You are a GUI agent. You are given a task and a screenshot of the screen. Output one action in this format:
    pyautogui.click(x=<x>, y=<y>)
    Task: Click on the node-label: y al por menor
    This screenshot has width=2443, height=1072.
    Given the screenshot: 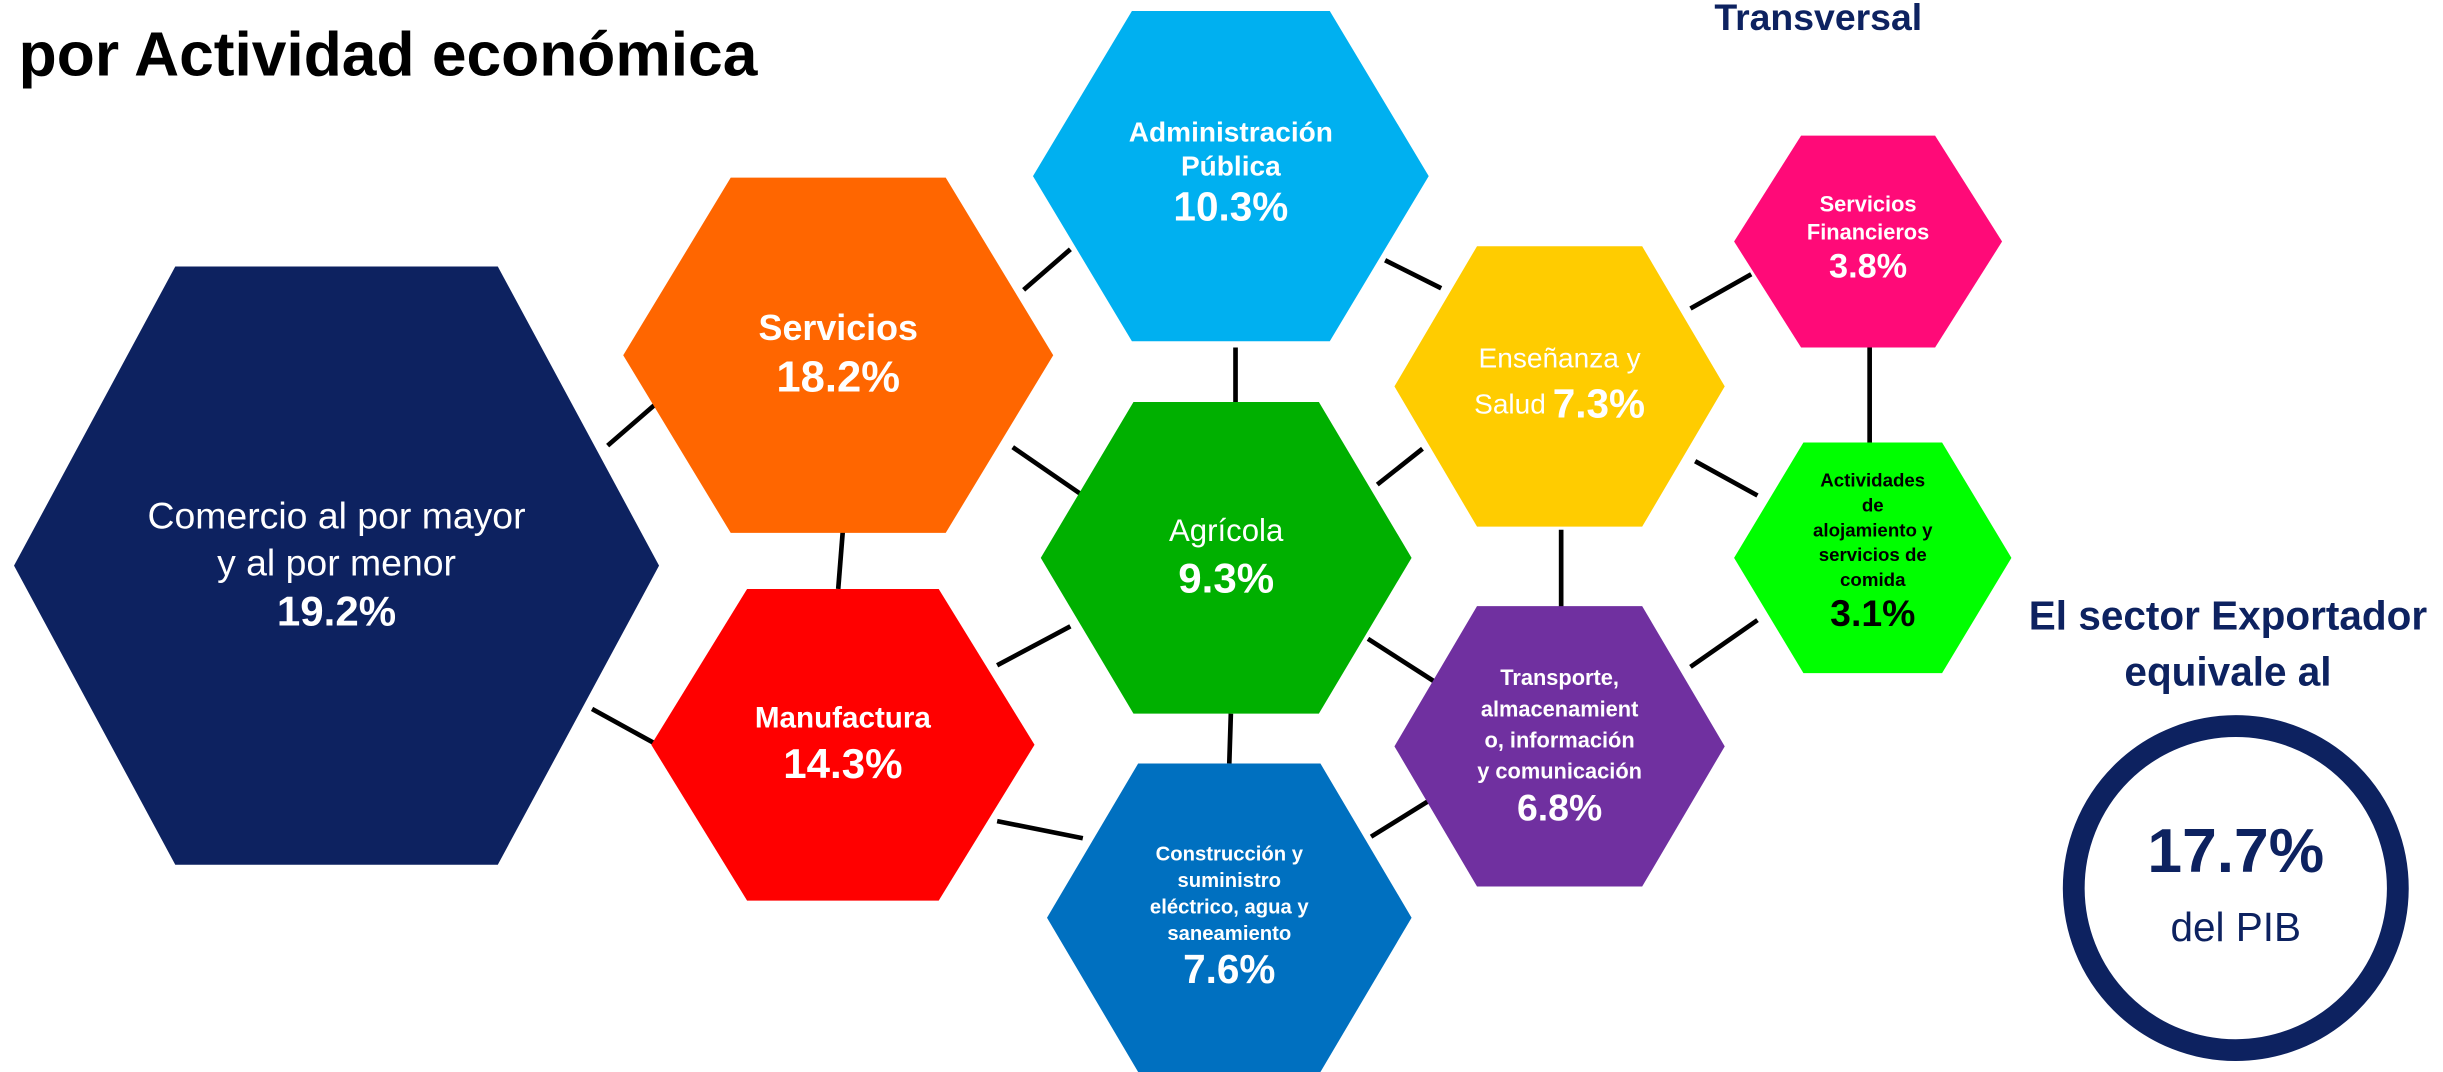 What is the action you would take?
    pyautogui.click(x=336, y=562)
    